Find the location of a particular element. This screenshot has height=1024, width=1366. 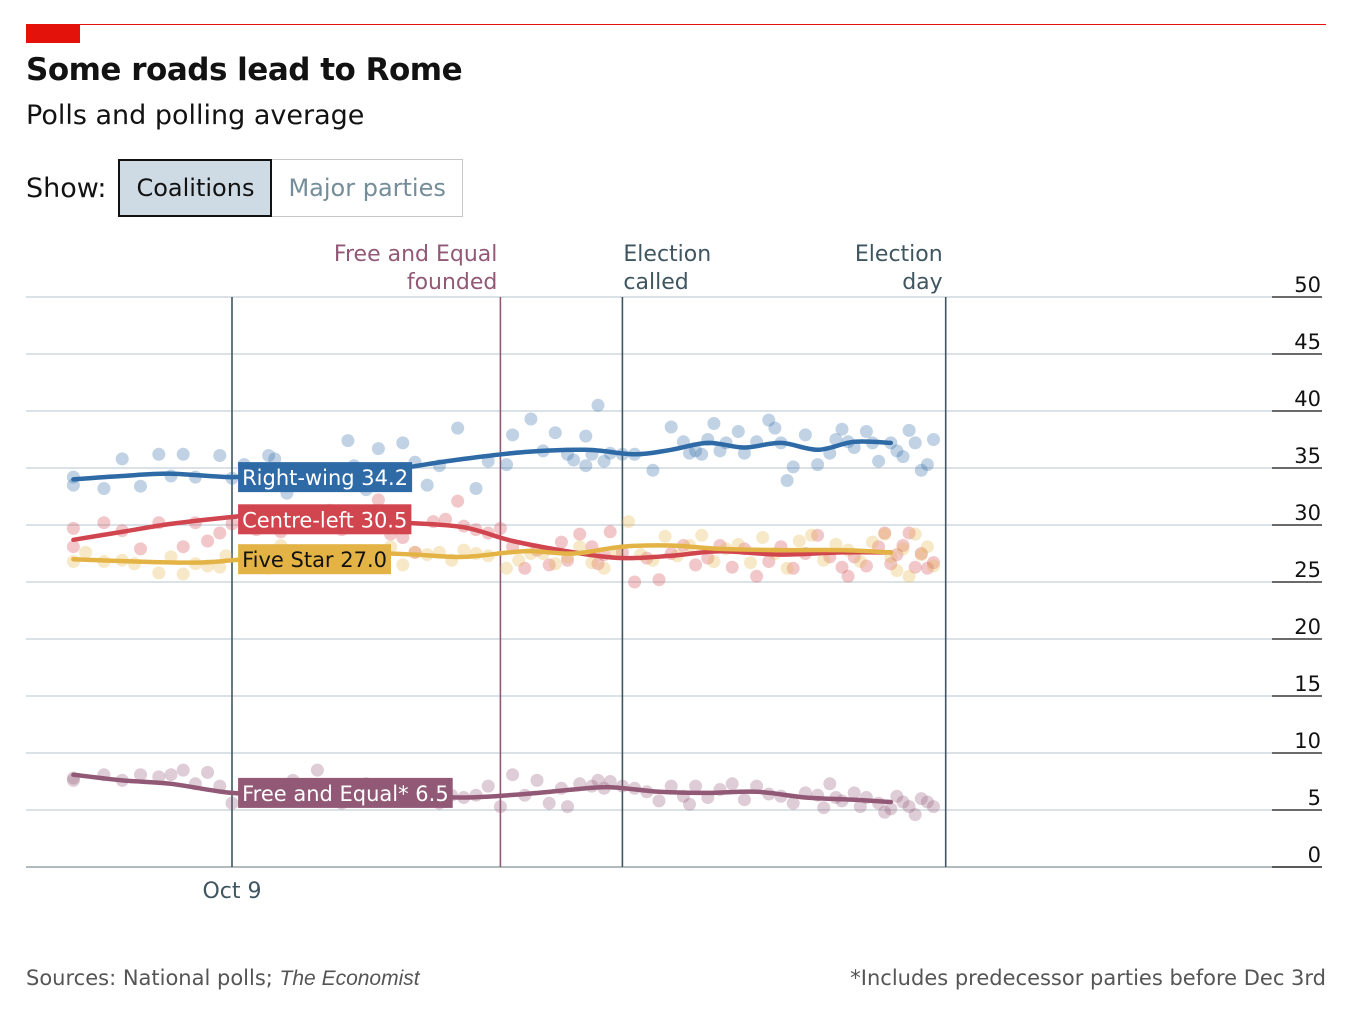

series-label-text: Centre-left 30.5 is located at coordinates (324, 520).